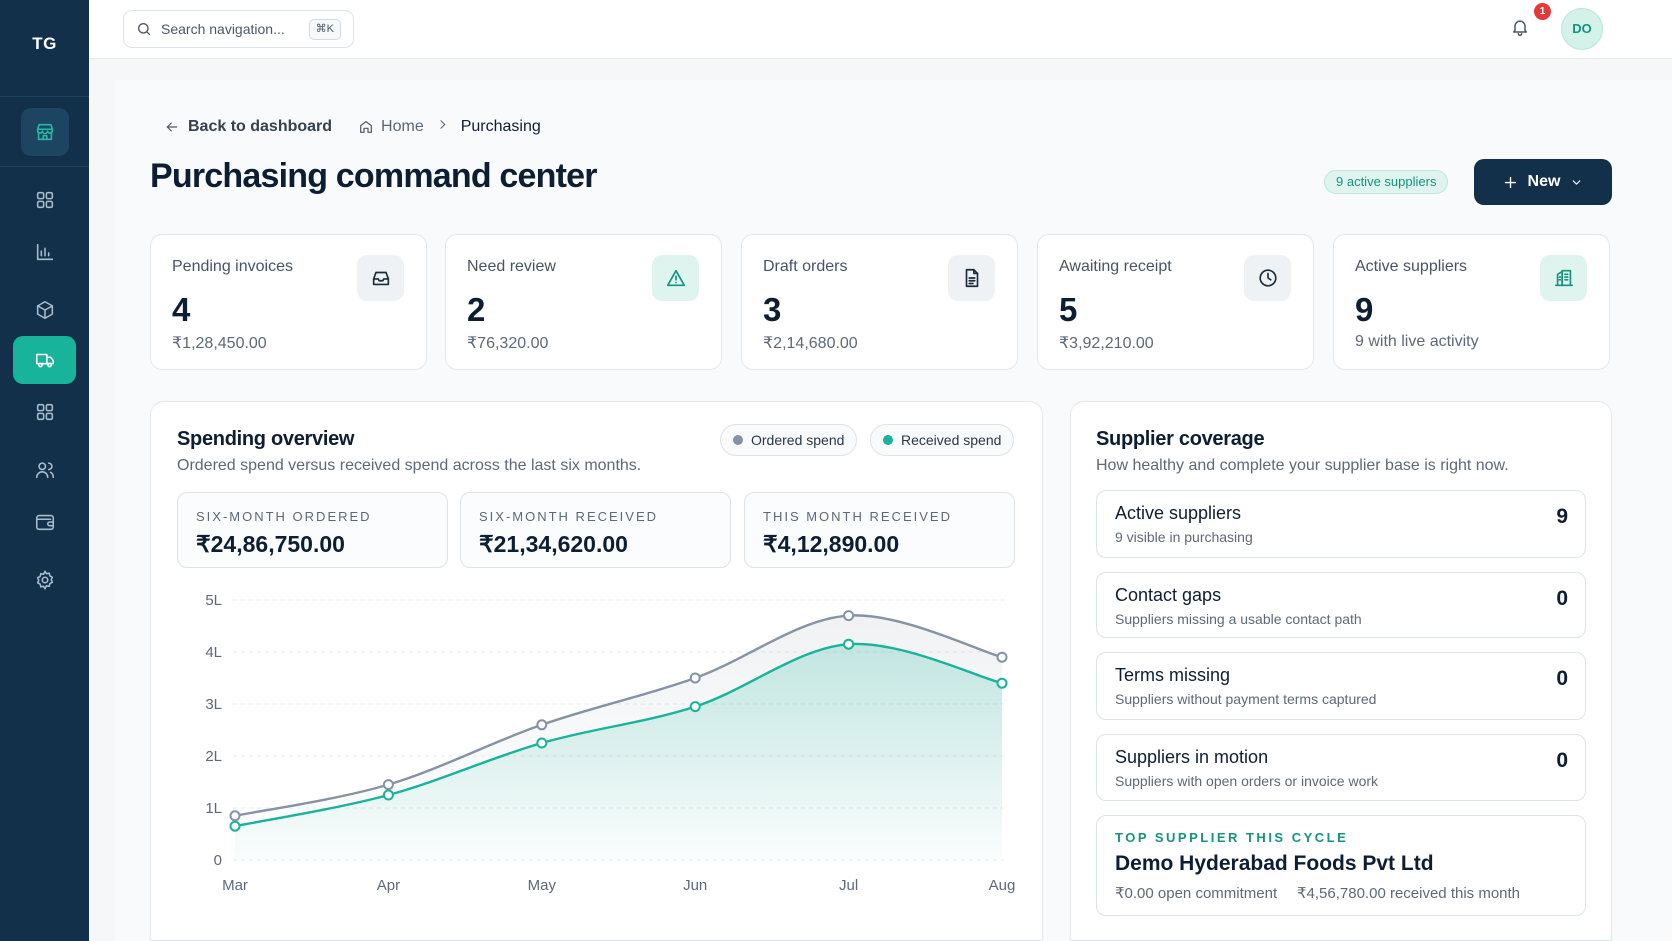 The width and height of the screenshot is (1672, 941). Describe the element at coordinates (312, 530) in the screenshot. I see `metric-six-month-ordered: SIX-MONTH ORDERED ₹24,86,750.00` at that location.